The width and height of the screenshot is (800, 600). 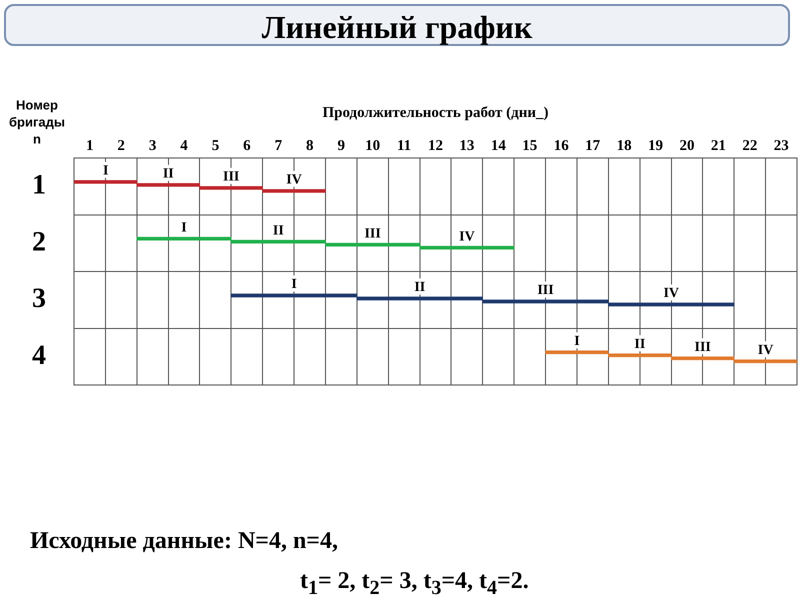 I want to click on x-tick-label: 5, so click(x=216, y=146).